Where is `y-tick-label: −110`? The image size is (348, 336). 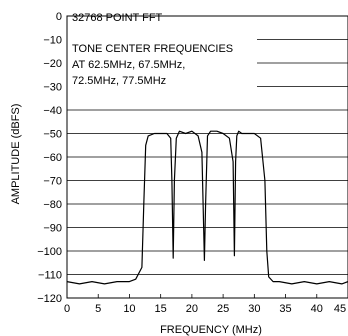 y-tick-label: −110 is located at coordinates (50, 276).